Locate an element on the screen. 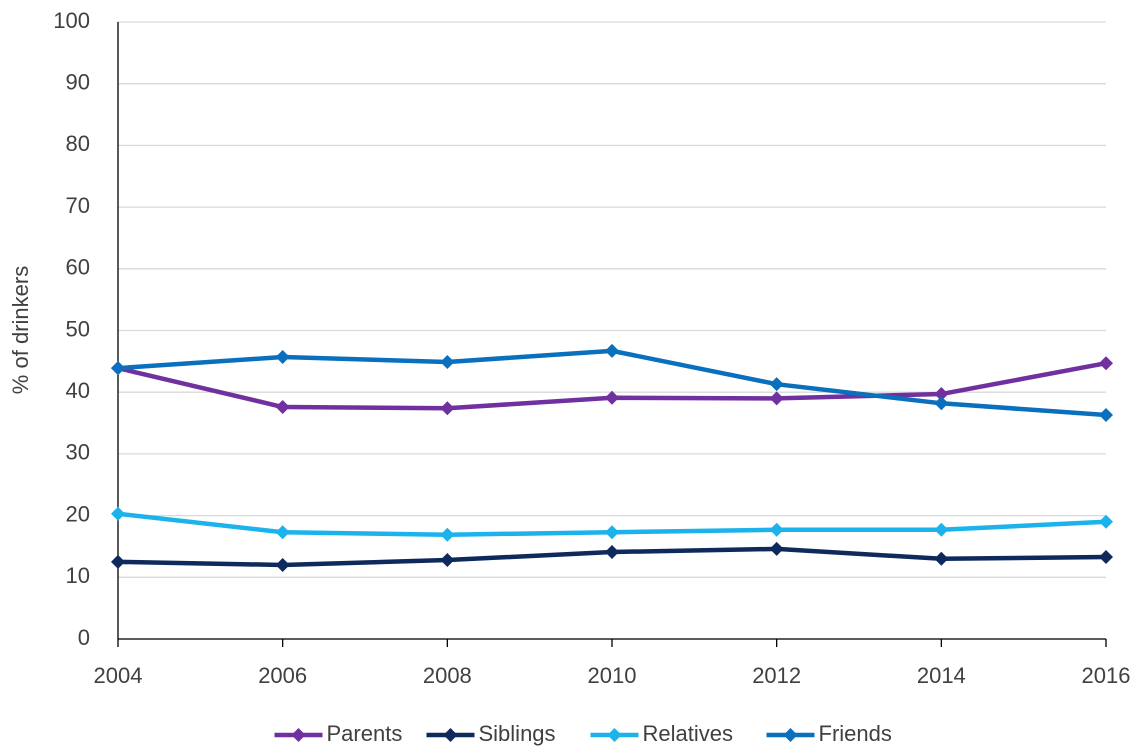 This screenshot has width=1145, height=756. x-tick-label: 2006 is located at coordinates (282, 675).